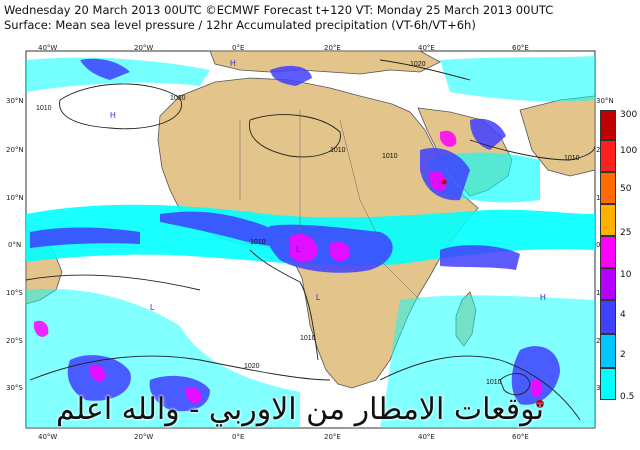  What do you see at coordinates (623, 355) in the screenshot?
I see `legend-level: 2` at bounding box center [623, 355].